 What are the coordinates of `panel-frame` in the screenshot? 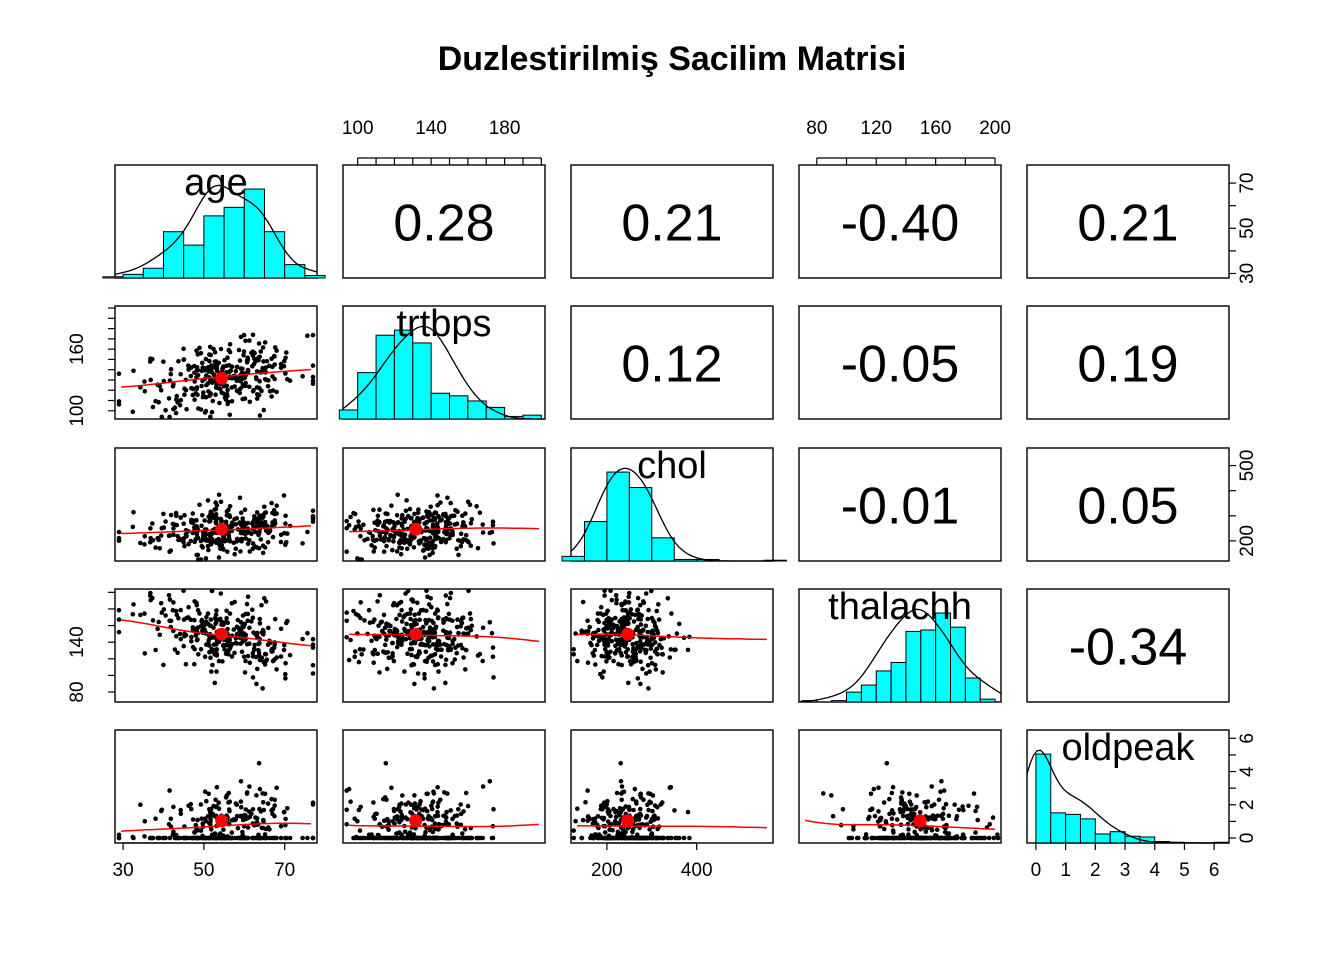 It's located at (900, 504).